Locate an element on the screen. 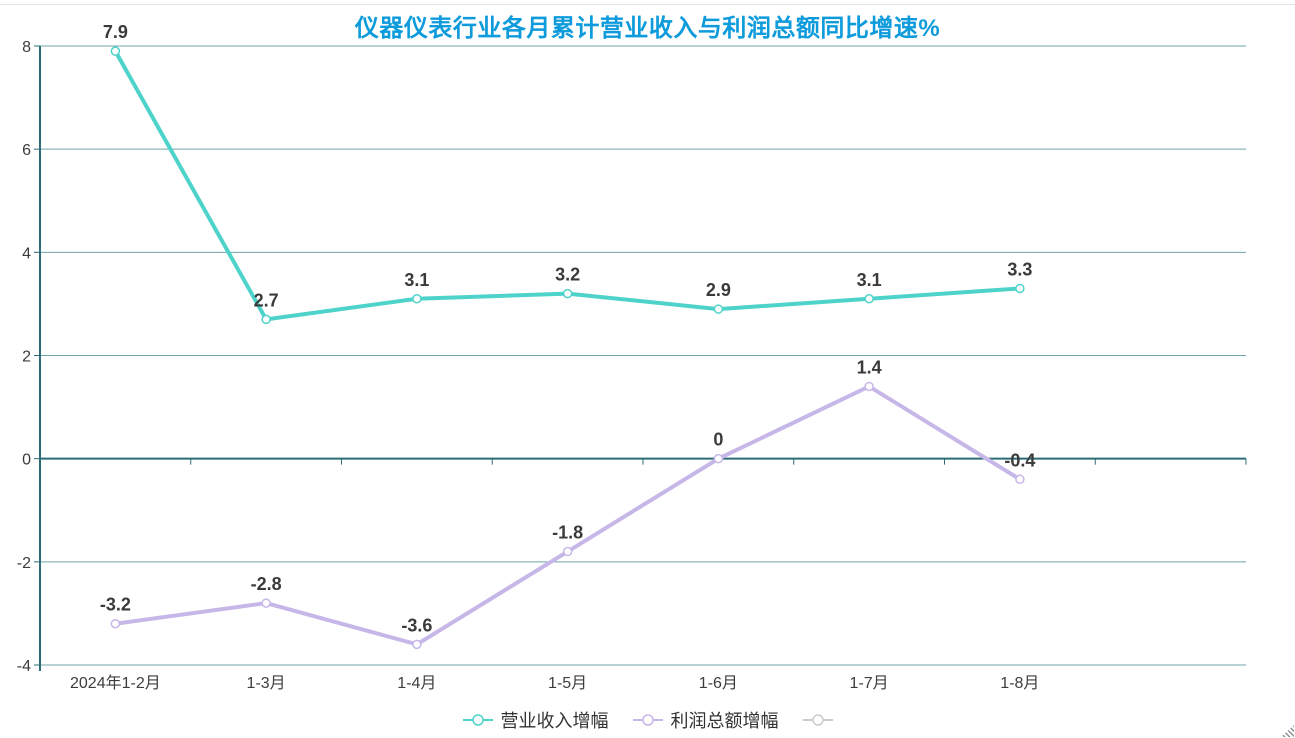 The width and height of the screenshot is (1295, 738). data-label: 0 is located at coordinates (718, 440).